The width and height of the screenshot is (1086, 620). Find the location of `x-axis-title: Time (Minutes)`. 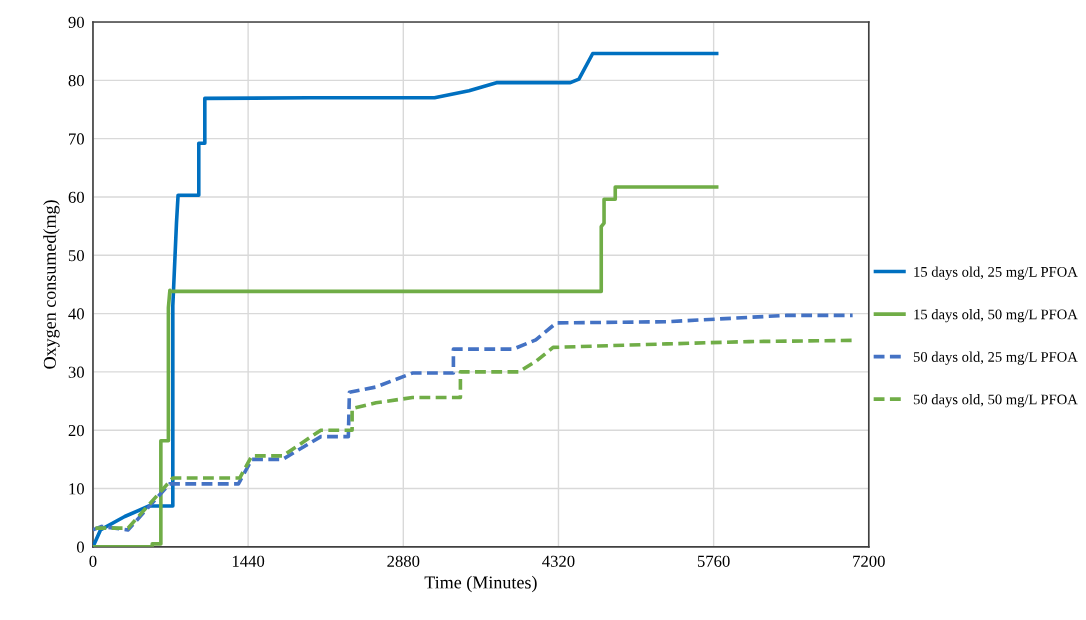

x-axis-title: Time (Minutes) is located at coordinates (480, 584).